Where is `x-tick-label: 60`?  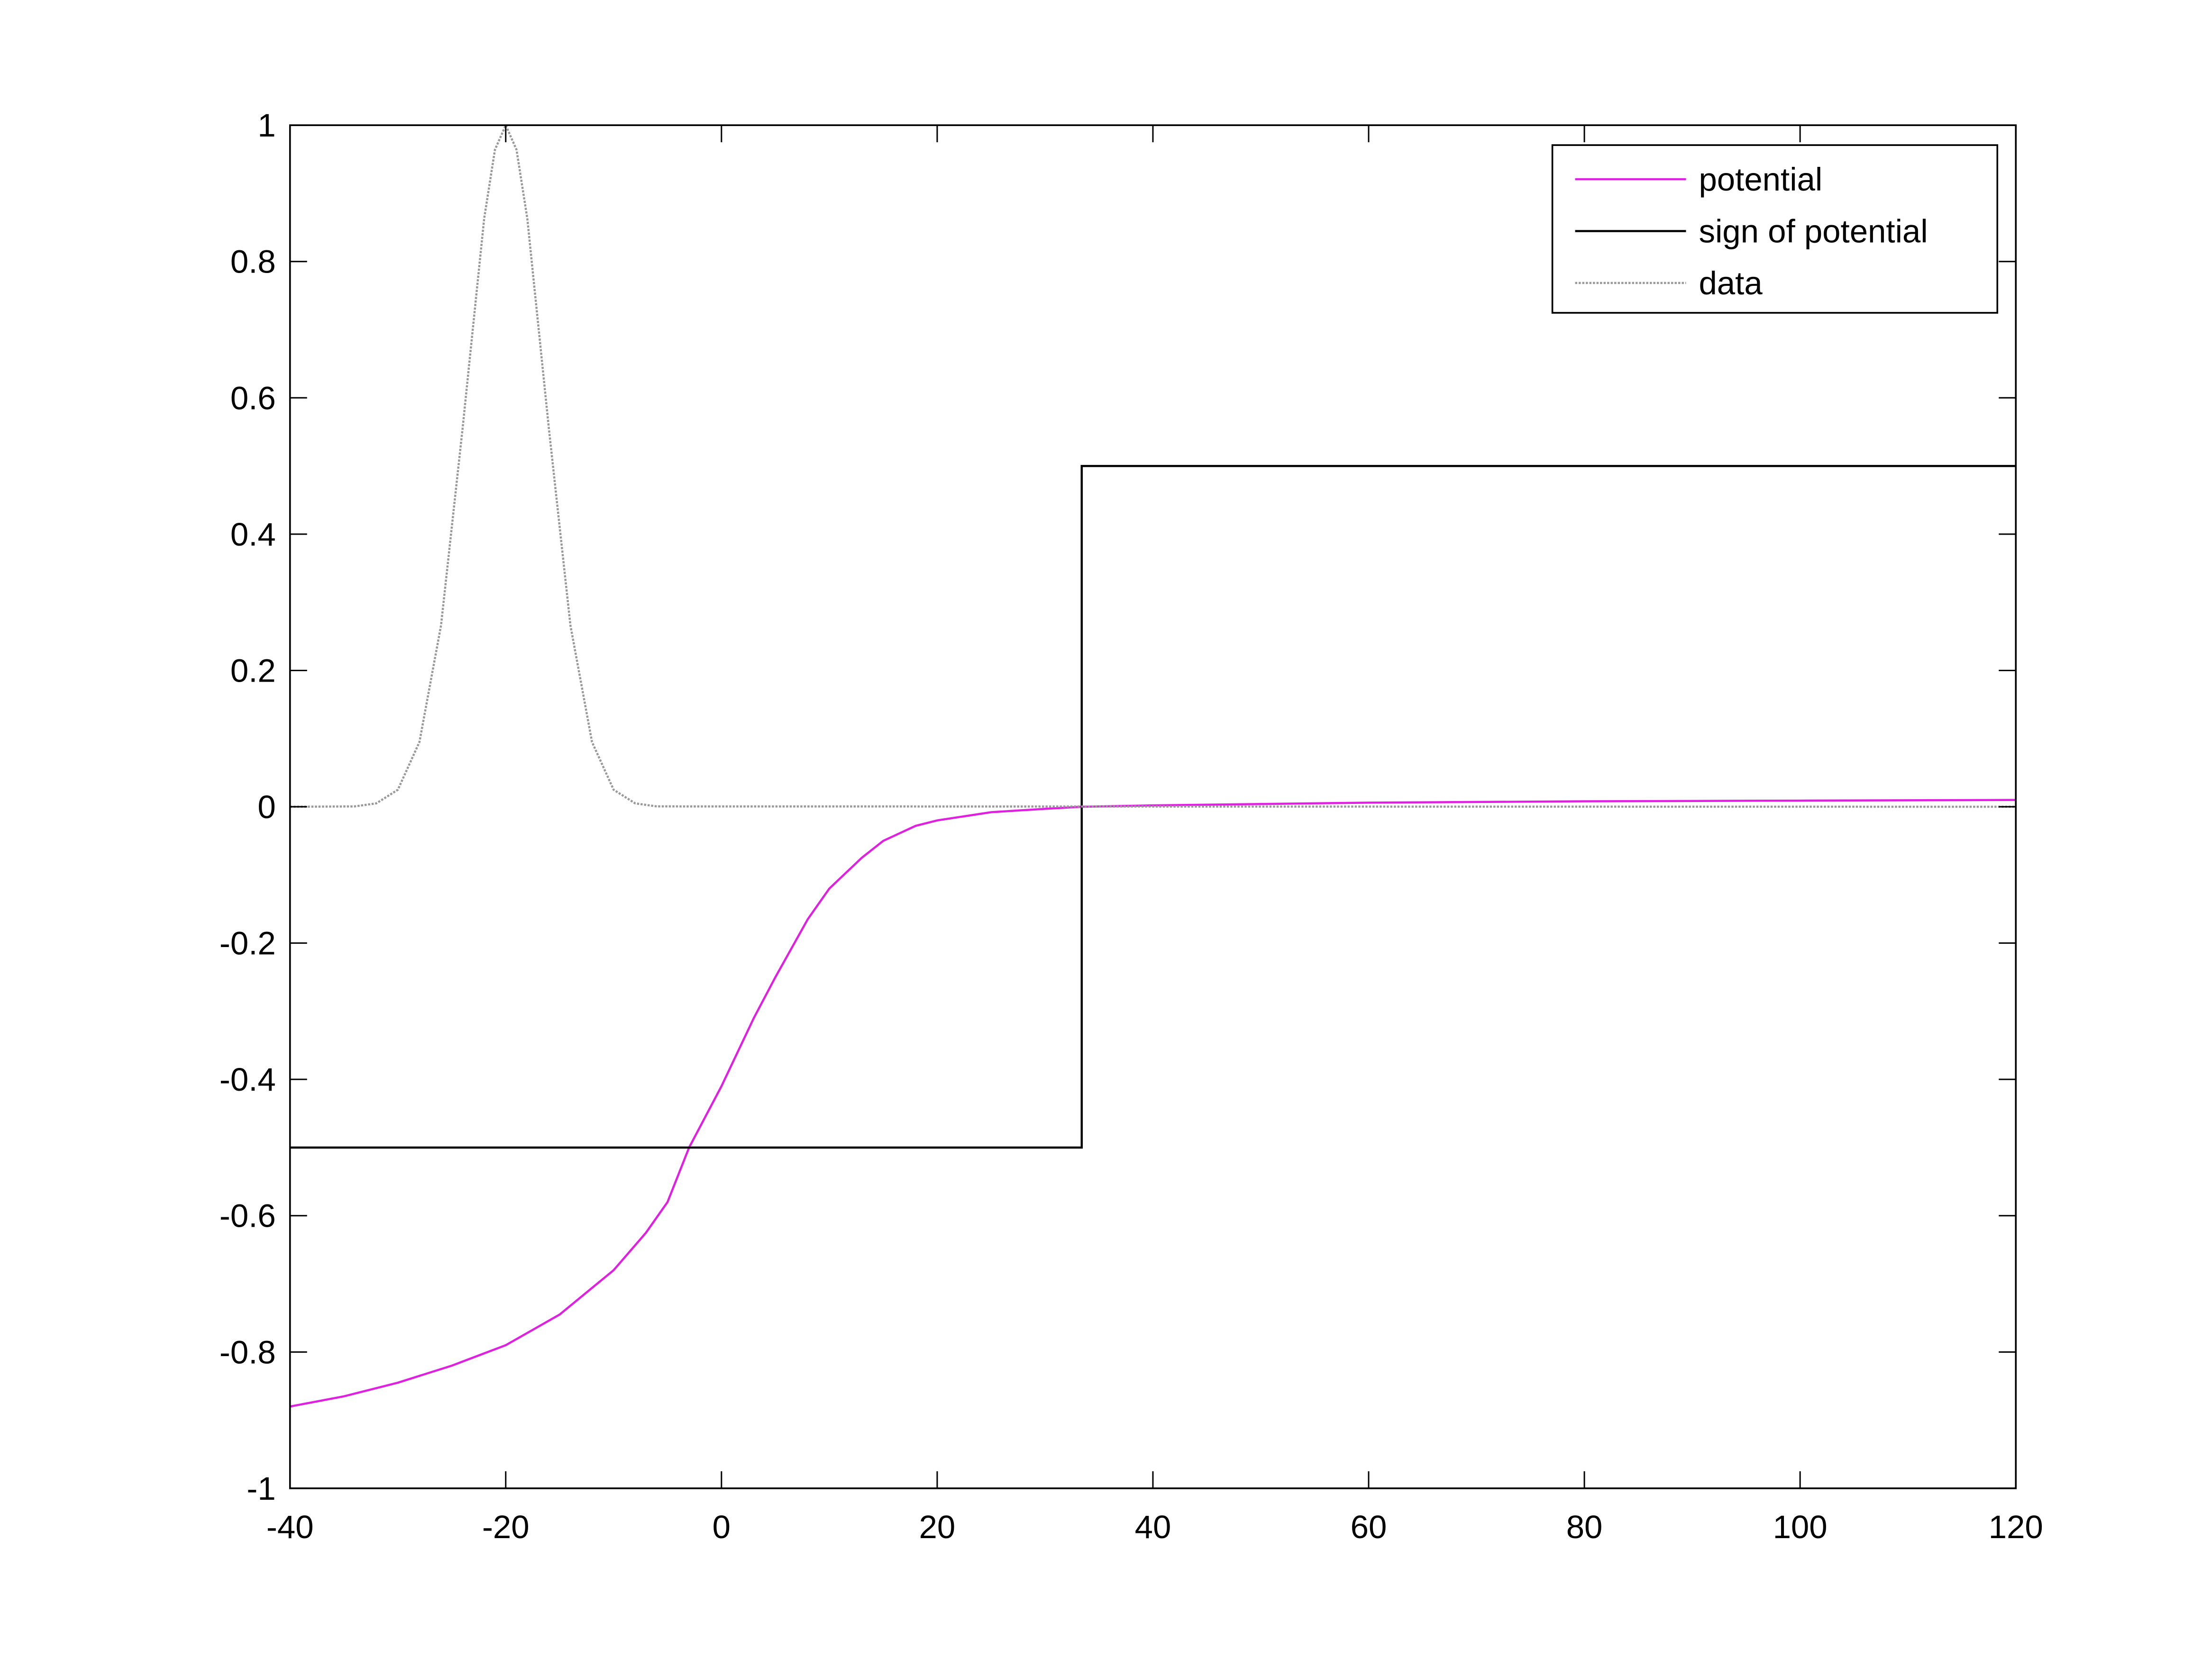 x-tick-label: 60 is located at coordinates (1369, 1527).